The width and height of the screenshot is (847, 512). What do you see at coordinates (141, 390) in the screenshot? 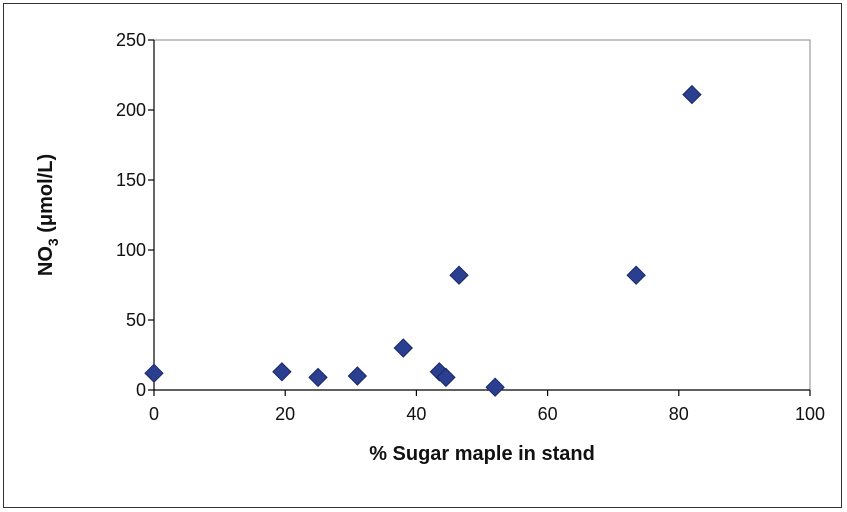
I see `y-tick-label: 0` at bounding box center [141, 390].